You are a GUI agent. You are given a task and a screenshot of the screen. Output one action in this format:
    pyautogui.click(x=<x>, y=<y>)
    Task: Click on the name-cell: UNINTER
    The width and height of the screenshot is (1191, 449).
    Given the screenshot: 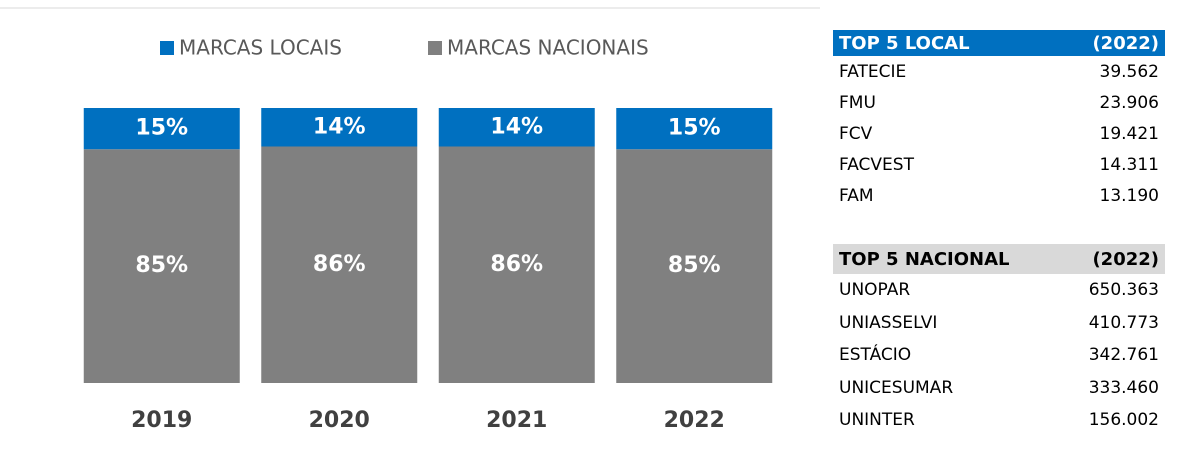 What is the action you would take?
    pyautogui.click(x=877, y=420)
    